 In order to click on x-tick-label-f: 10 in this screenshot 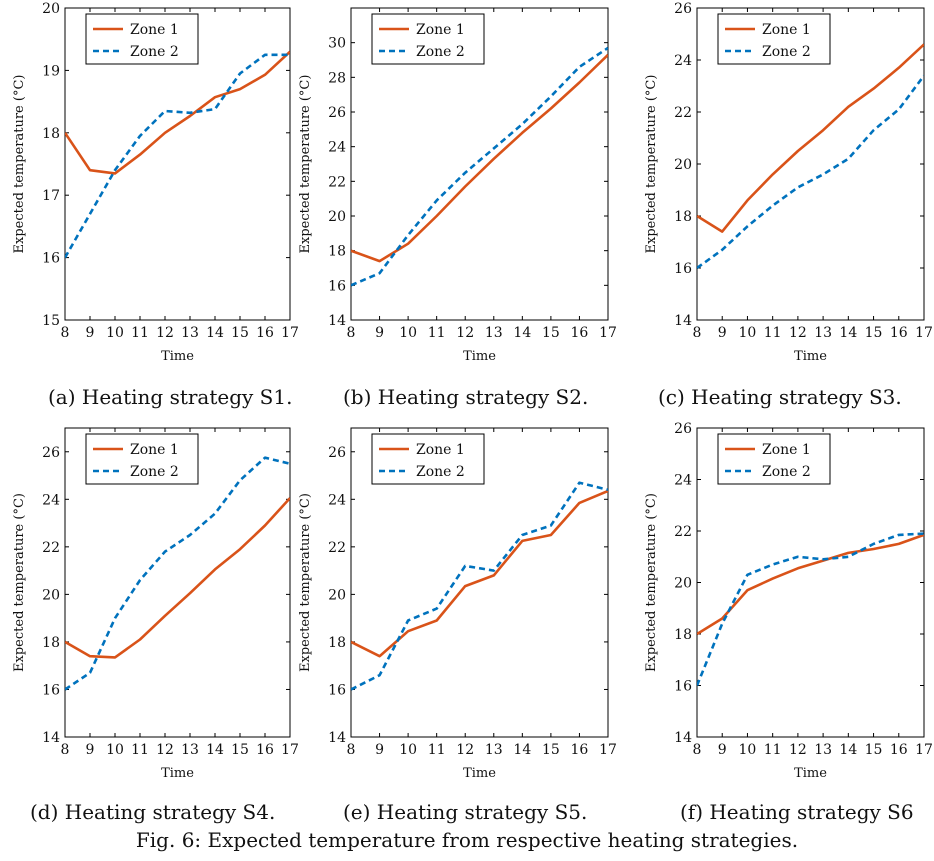, I will do `click(748, 750)`.